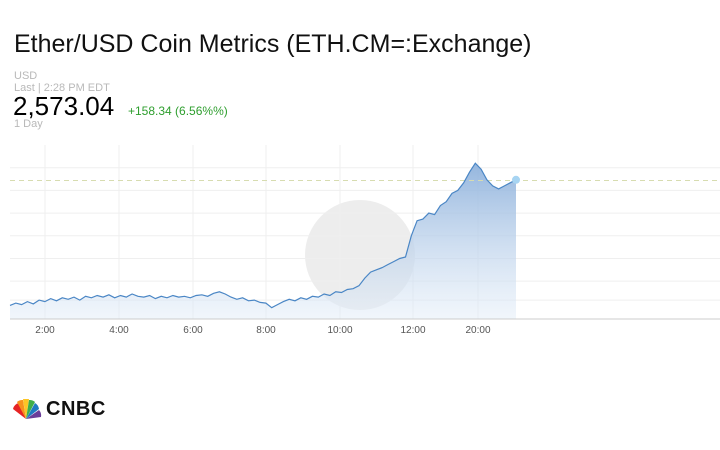 Image resolution: width=720 pixels, height=450 pixels. What do you see at coordinates (193, 330) in the screenshot?
I see `x-tick-label: 6:00` at bounding box center [193, 330].